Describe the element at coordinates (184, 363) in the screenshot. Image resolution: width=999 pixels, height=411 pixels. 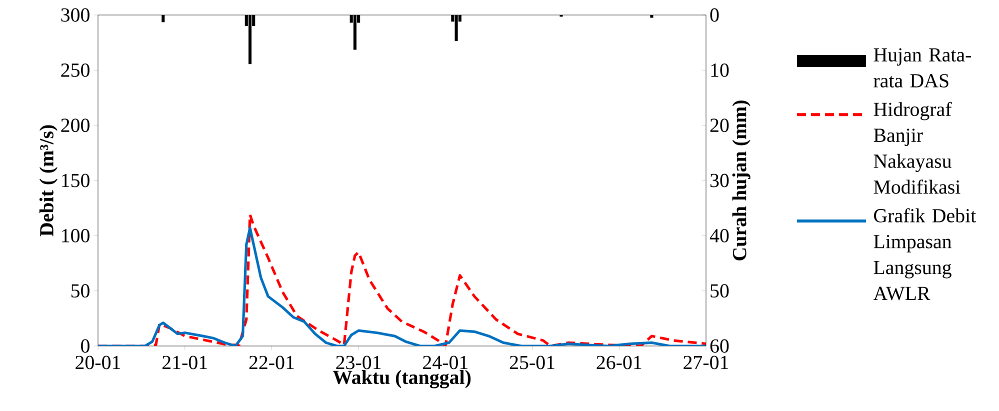
I see `x-tick-label: 21-01` at that location.